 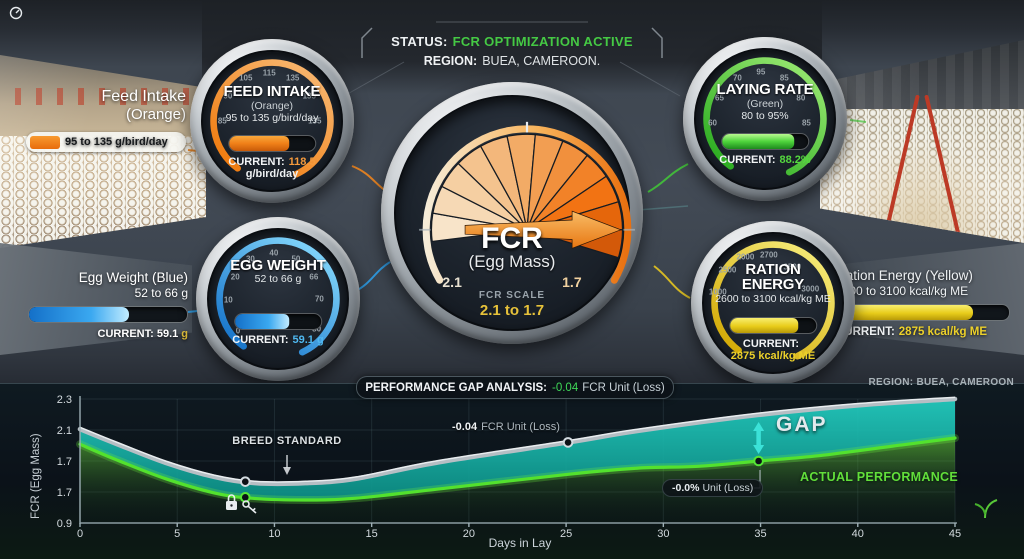 What do you see at coordinates (941, 382) in the screenshot?
I see `chart-region-label: REGION: BUEA, CAMEROON` at bounding box center [941, 382].